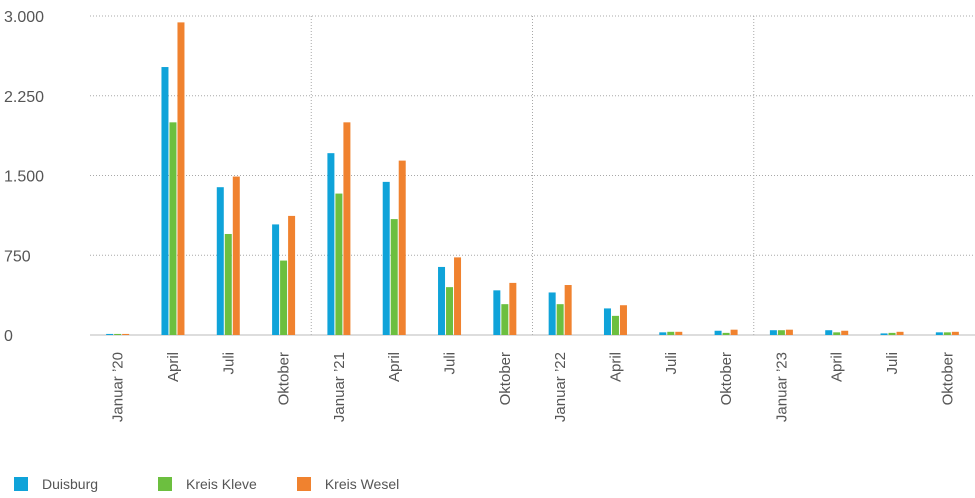 Image resolution: width=975 pixels, height=498 pixels. What do you see at coordinates (70, 484) in the screenshot?
I see `legend-label-duisburg: Duisburg` at bounding box center [70, 484].